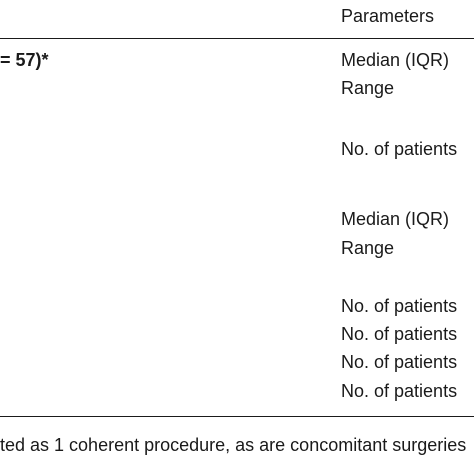  I want to click on row-label-patients-2: No. of patients, so click(399, 306).